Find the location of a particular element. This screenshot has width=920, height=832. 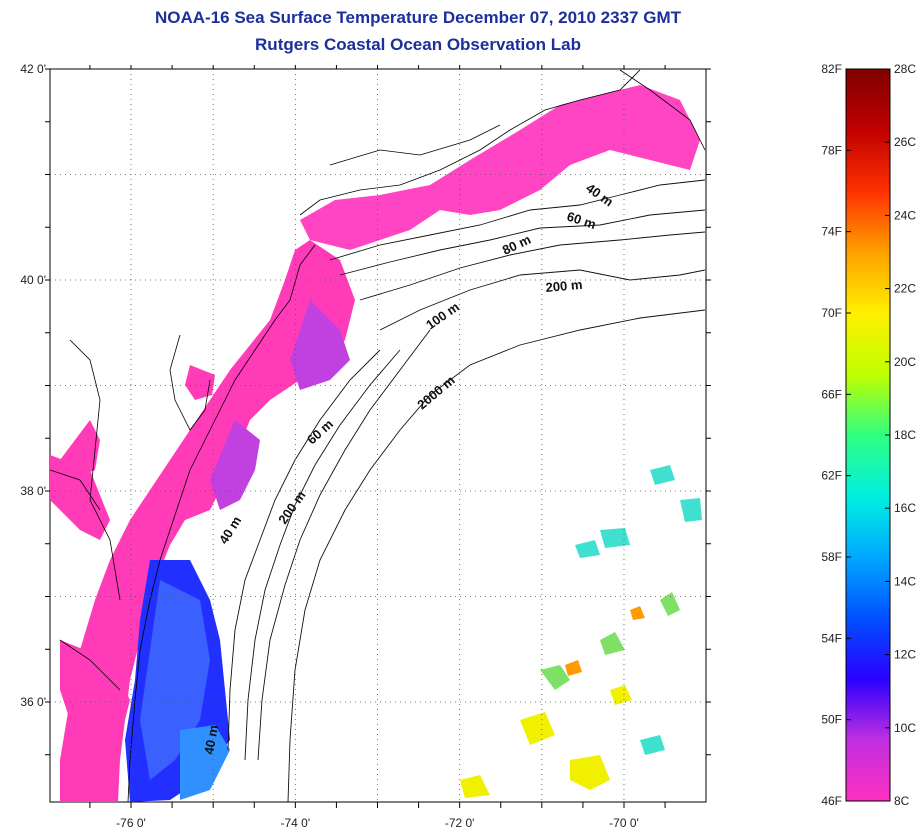

colorbar-label-c: 16C is located at coordinates (905, 508).